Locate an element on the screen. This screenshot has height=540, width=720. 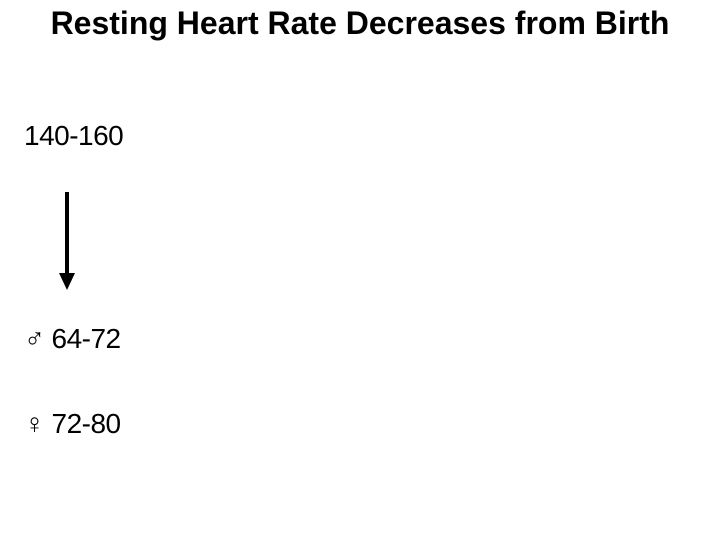
birth-heart-rate-value: 140-160 is located at coordinates (74, 135).